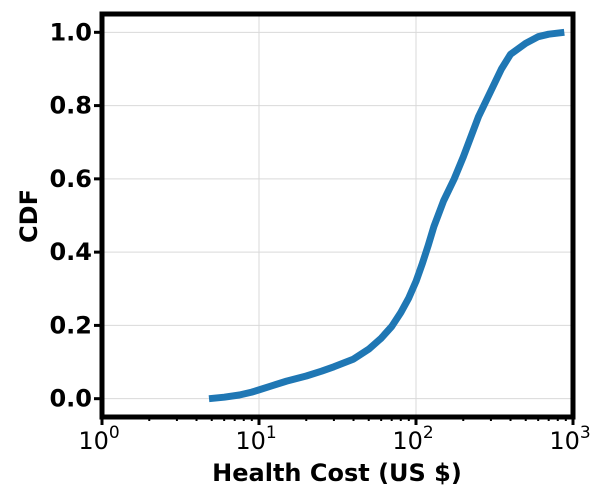 The width and height of the screenshot is (604, 504). I want to click on x-tick-label: 10², so click(412, 439).